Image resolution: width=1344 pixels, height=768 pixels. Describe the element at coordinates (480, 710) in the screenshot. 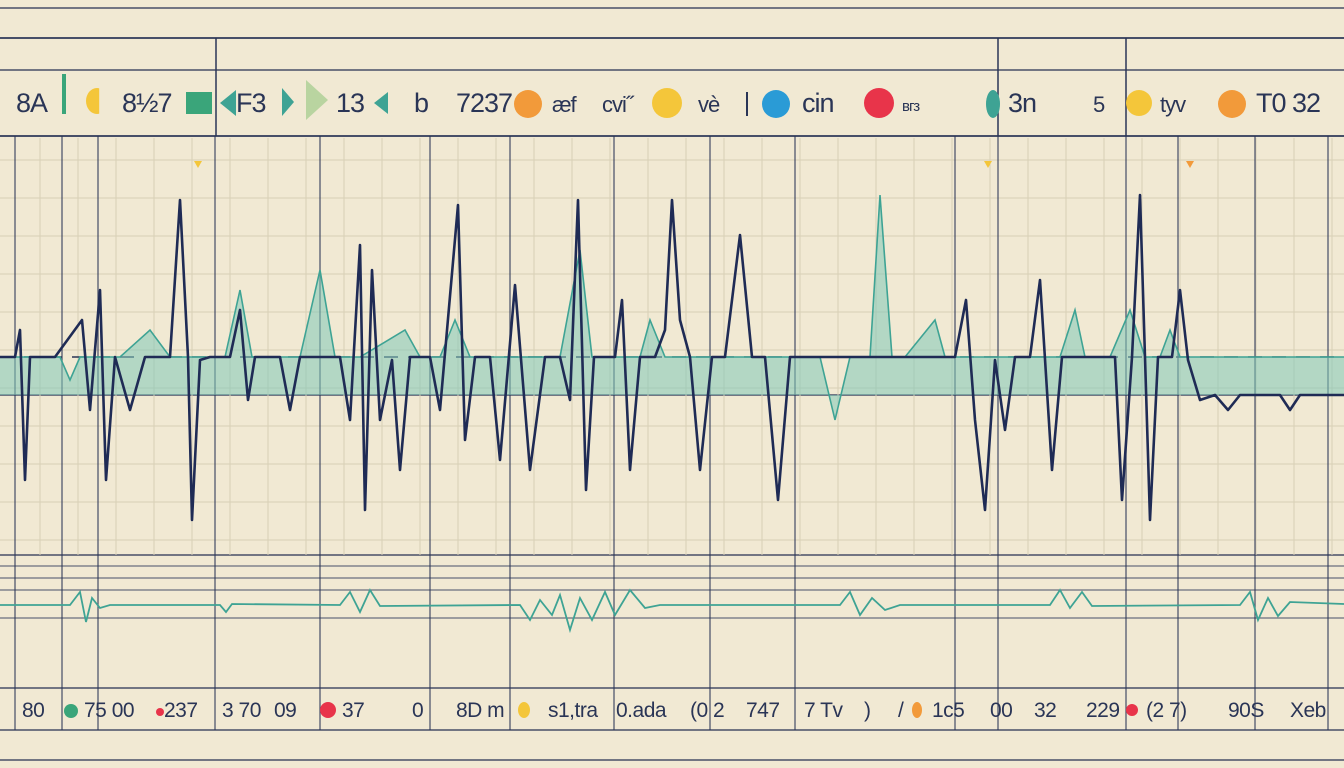

I see `bottom-label: 8D m` at that location.